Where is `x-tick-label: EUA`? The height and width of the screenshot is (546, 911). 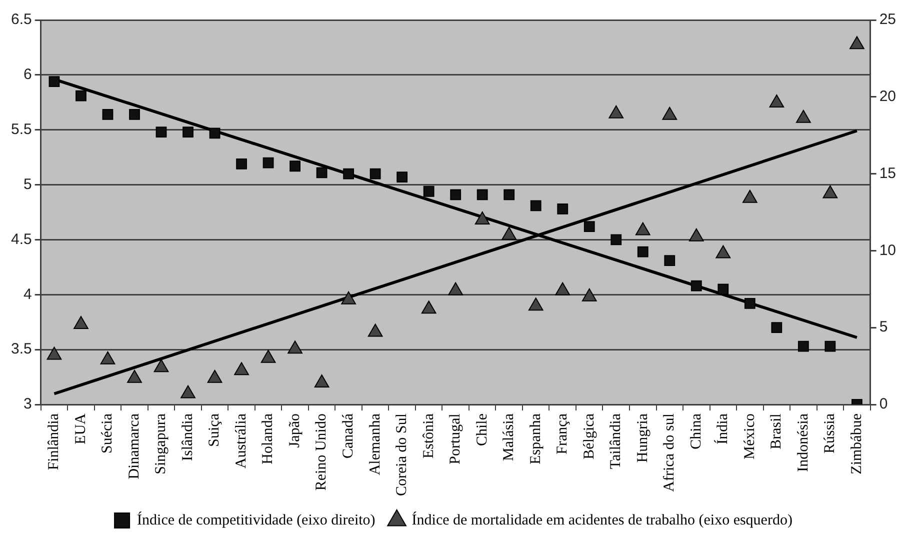
x-tick-label: EUA is located at coordinates (80, 428).